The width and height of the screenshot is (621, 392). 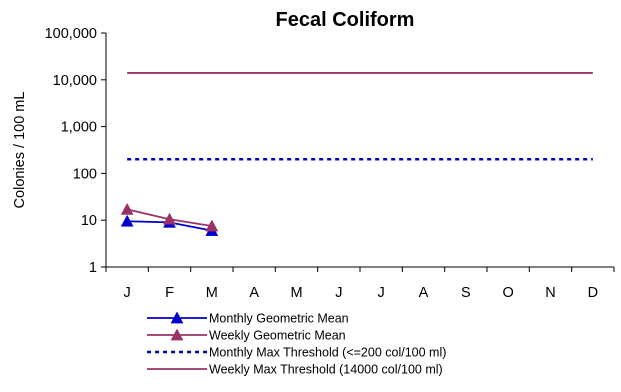 What do you see at coordinates (277, 336) in the screenshot?
I see `legend-label: Weekly Geometric Mean` at bounding box center [277, 336].